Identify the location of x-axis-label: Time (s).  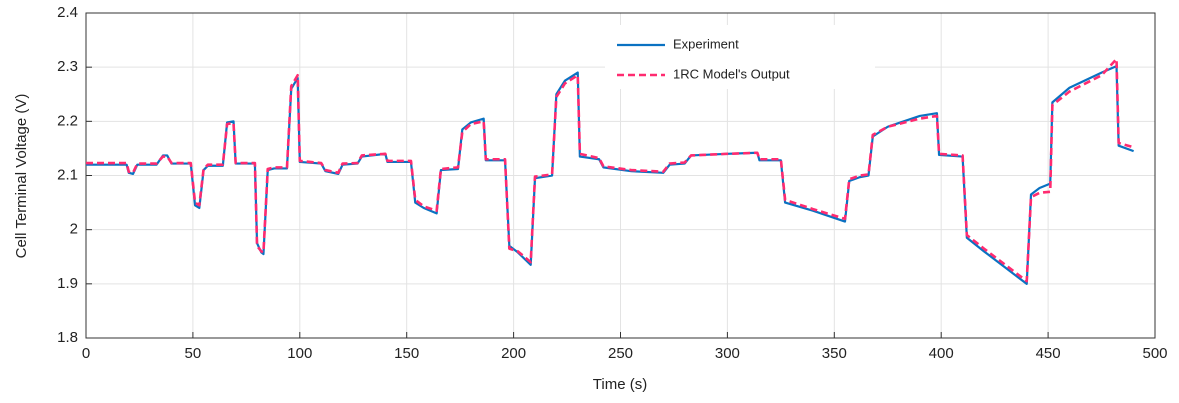
(620, 384).